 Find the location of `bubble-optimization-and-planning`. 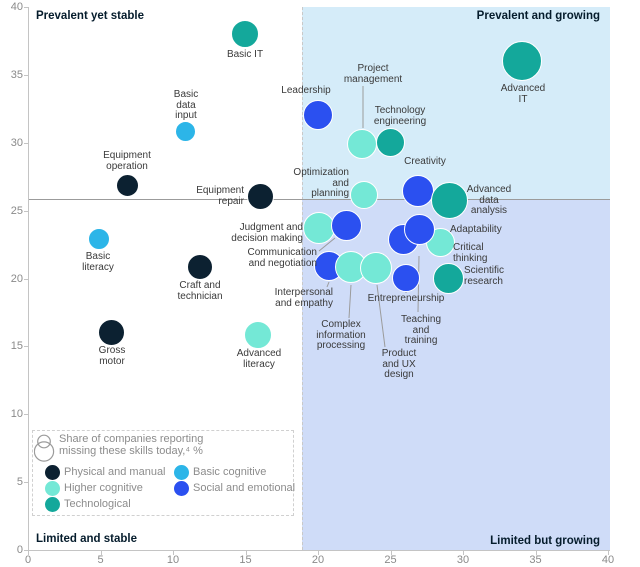

bubble-optimization-and-planning is located at coordinates (363, 195).